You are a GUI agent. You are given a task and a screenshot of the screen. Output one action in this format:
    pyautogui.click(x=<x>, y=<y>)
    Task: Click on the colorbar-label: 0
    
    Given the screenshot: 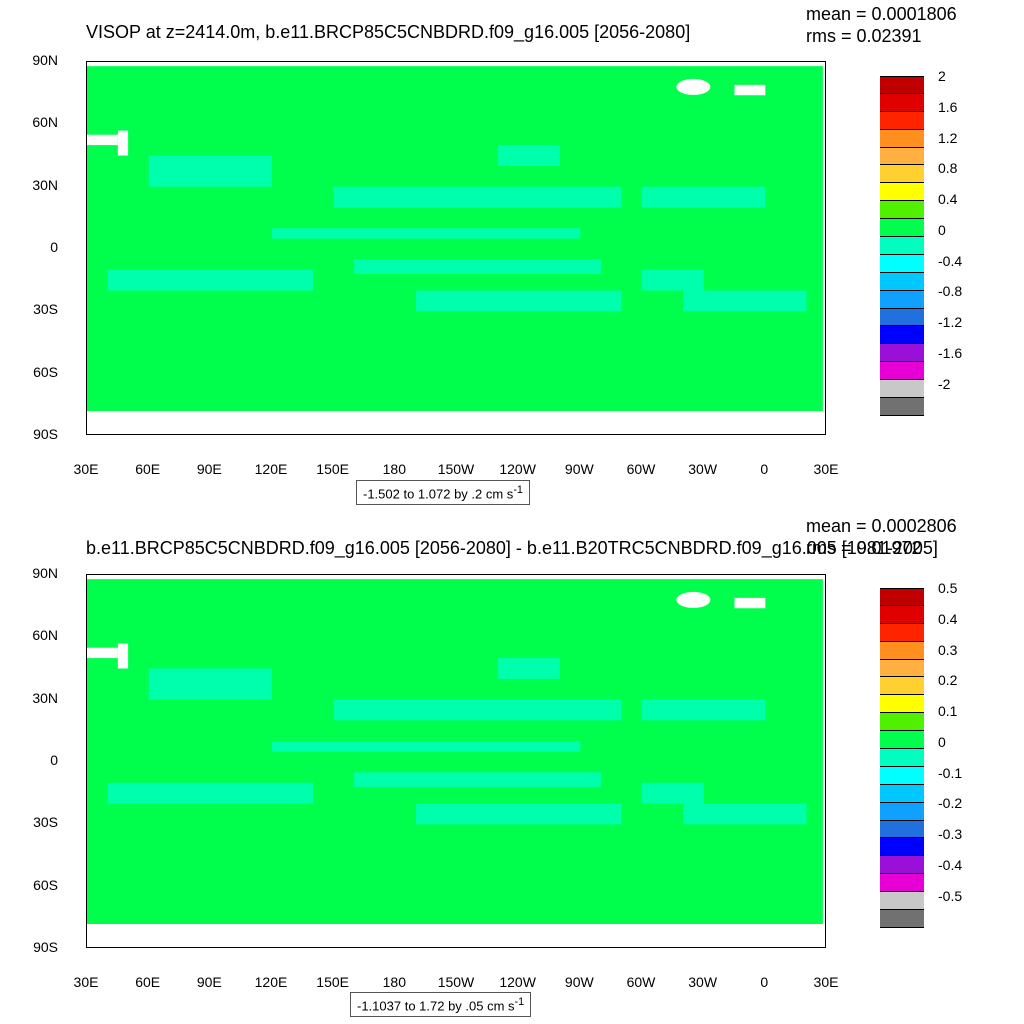 What is the action you would take?
    pyautogui.click(x=942, y=229)
    